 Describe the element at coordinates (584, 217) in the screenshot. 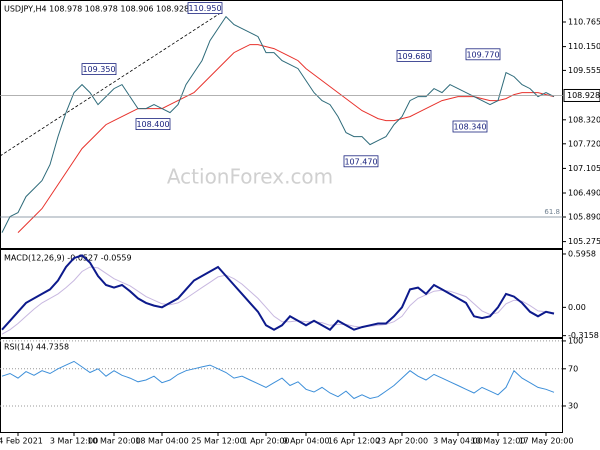

I see `y-tick-label: 105.890` at that location.